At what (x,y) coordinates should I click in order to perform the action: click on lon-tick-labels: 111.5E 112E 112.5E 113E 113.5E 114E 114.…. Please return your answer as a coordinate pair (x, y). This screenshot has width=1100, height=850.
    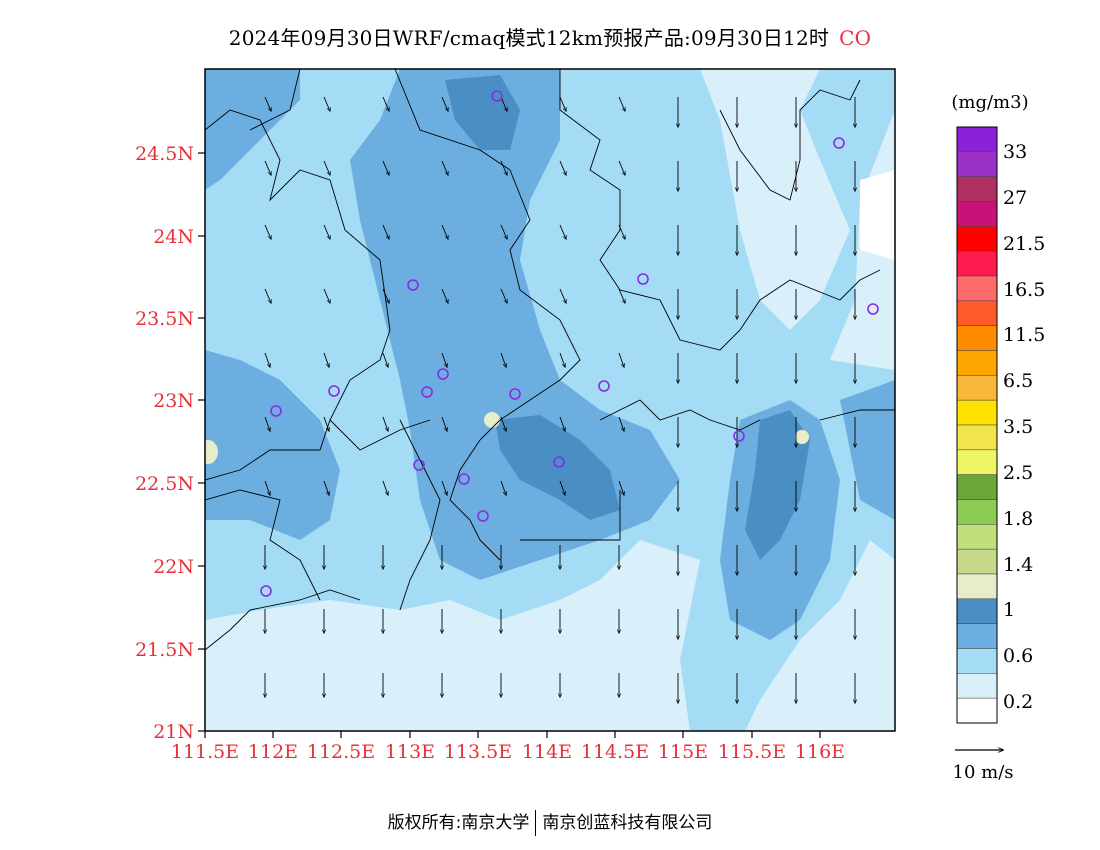
    Looking at the image, I should click on (508, 752).